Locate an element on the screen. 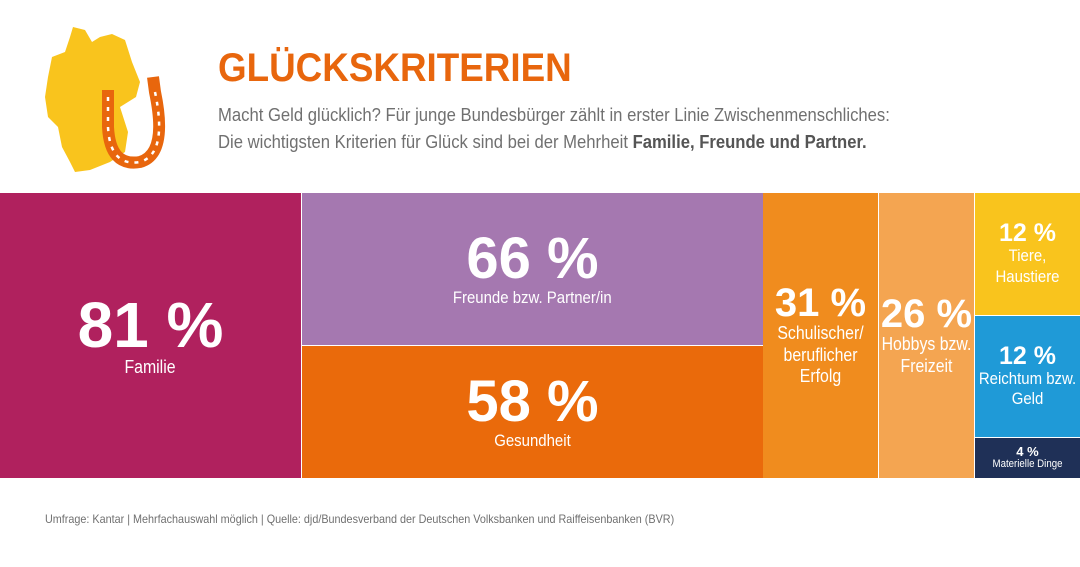  tile-gesundheit: 58 % Gesundheit is located at coordinates (532, 412).